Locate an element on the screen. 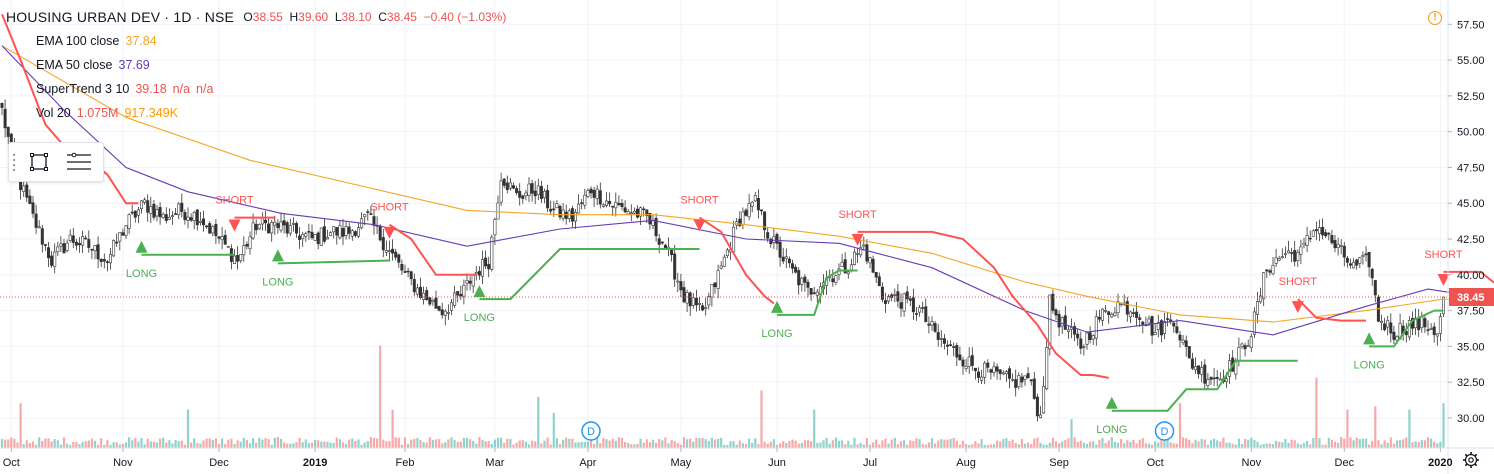 The height and width of the screenshot is (474, 1494). drawing-toolbox is located at coordinates (56, 162).